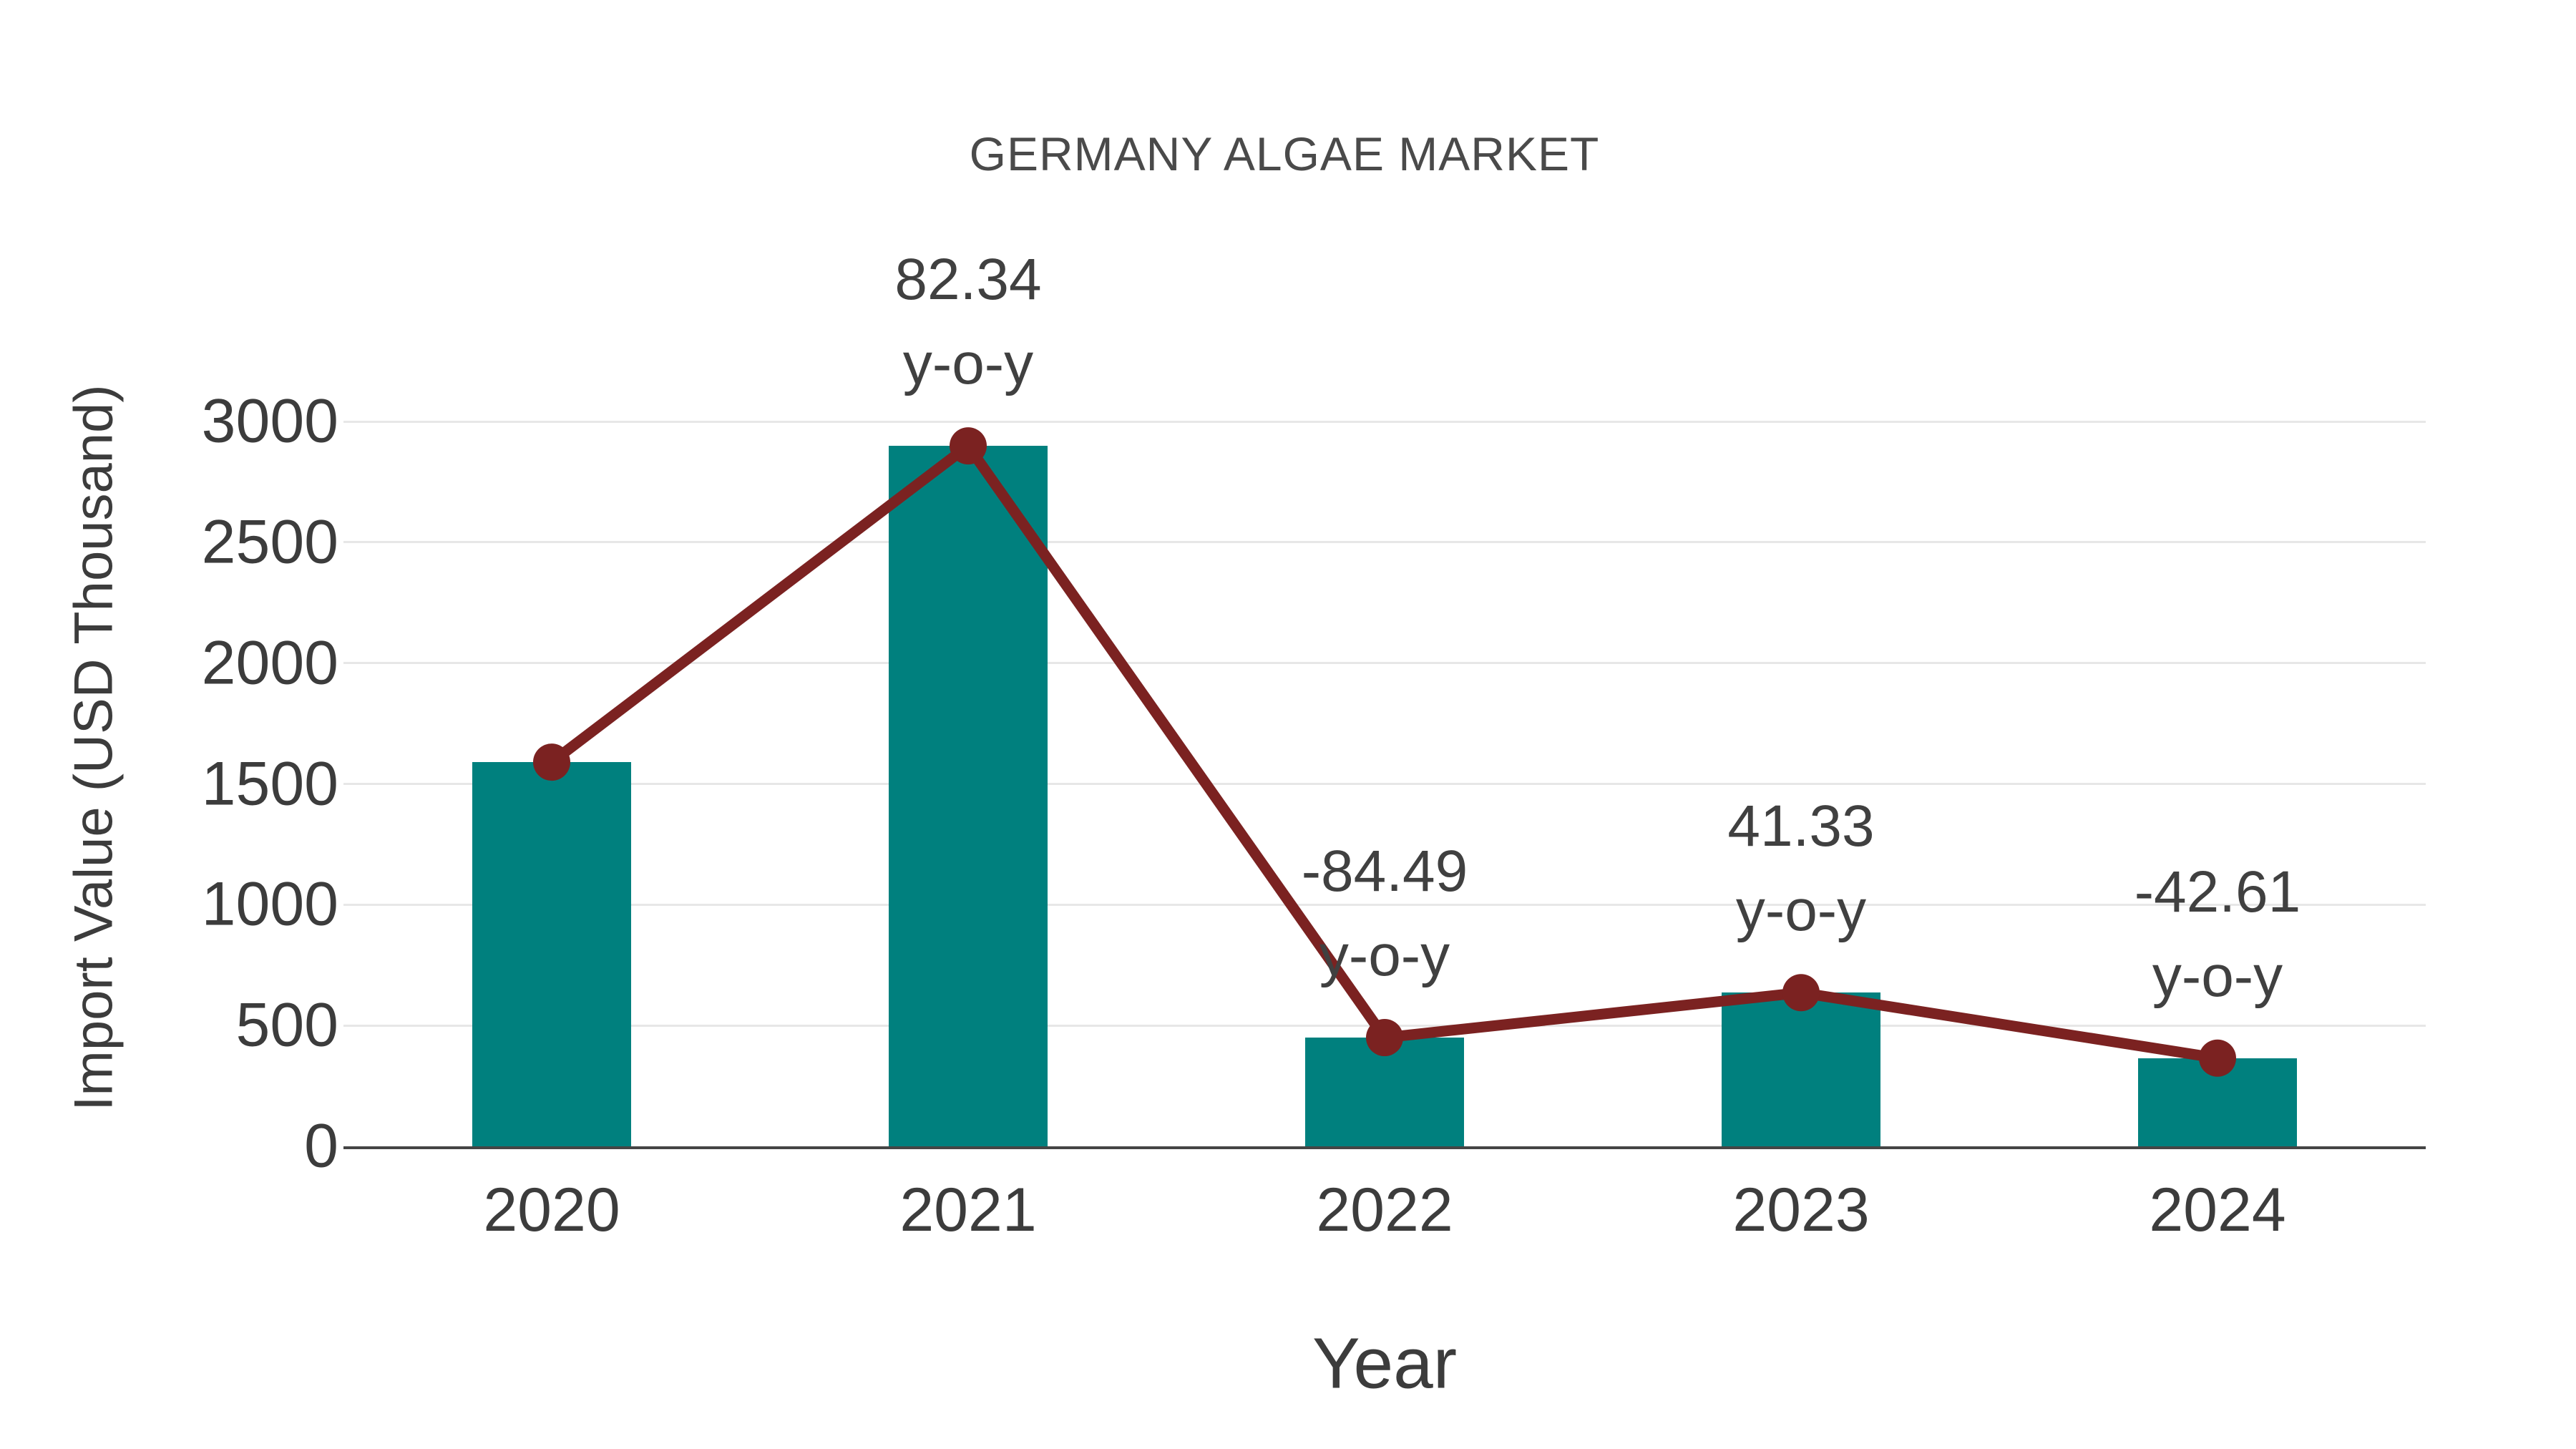 This screenshot has width=2576, height=1449. I want to click on chart-title: GERMANY ALGAE MARKET, so click(1284, 153).